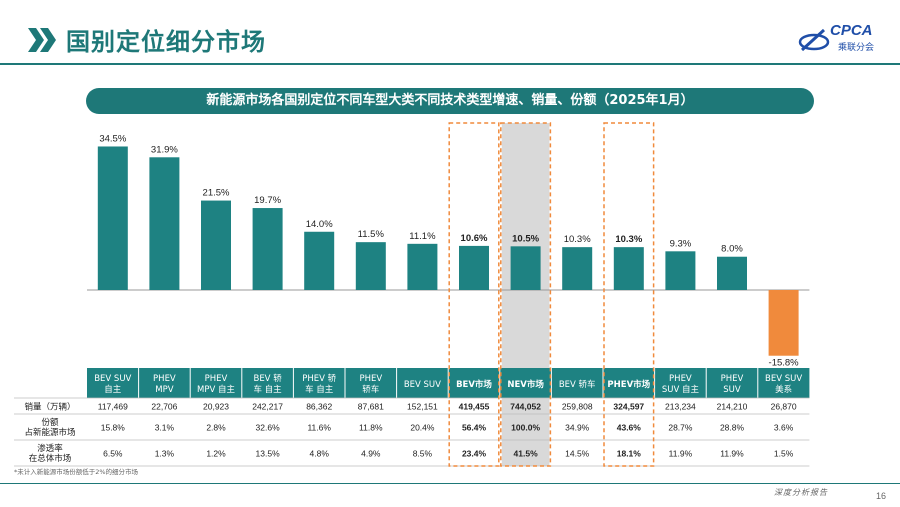 The width and height of the screenshot is (900, 507). I want to click on cpca-logo-icon, so click(814, 40).